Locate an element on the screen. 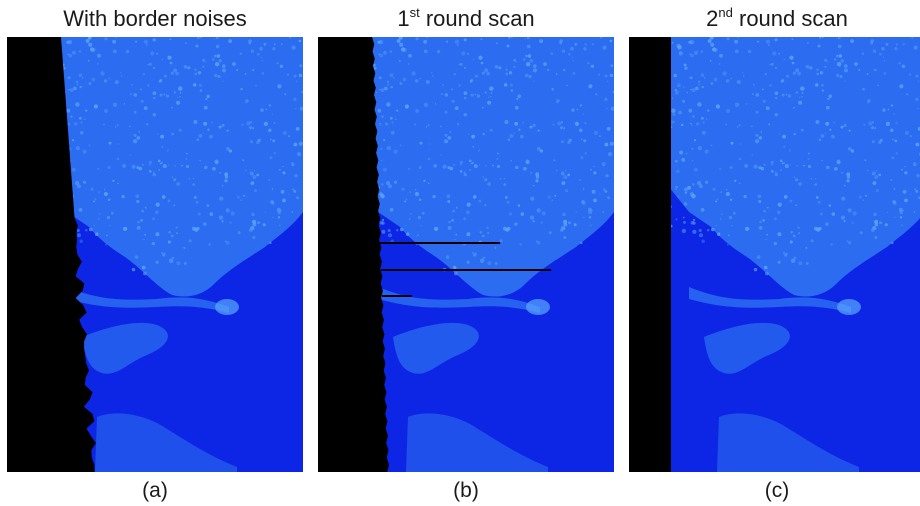 The width and height of the screenshot is (920, 506). coast-patch is located at coordinates (166, 442).